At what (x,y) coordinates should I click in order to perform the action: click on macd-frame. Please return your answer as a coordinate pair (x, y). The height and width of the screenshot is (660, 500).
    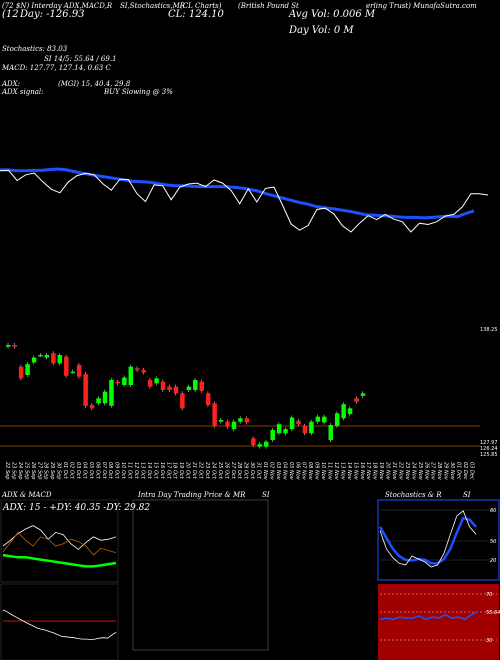
    Looking at the image, I should click on (59, 621).